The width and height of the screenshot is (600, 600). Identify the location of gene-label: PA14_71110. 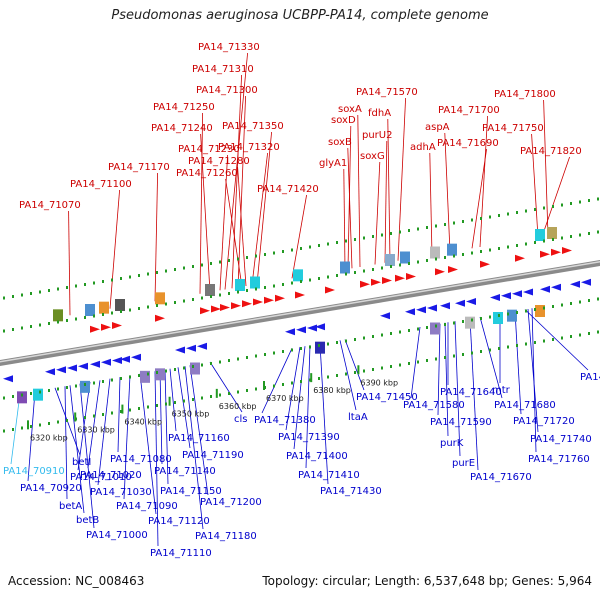
(181, 553).